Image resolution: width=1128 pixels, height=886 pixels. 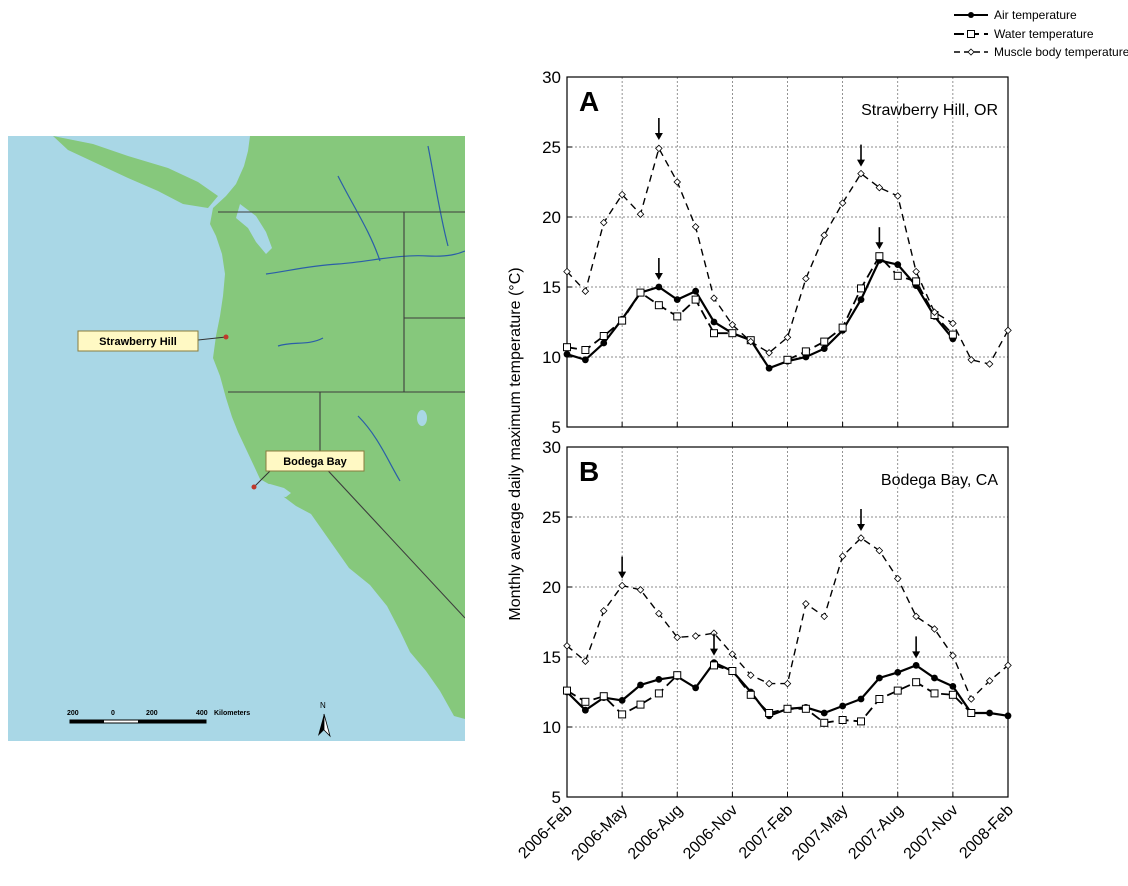 I want to click on y-tick-label: 5, so click(x=556, y=797).